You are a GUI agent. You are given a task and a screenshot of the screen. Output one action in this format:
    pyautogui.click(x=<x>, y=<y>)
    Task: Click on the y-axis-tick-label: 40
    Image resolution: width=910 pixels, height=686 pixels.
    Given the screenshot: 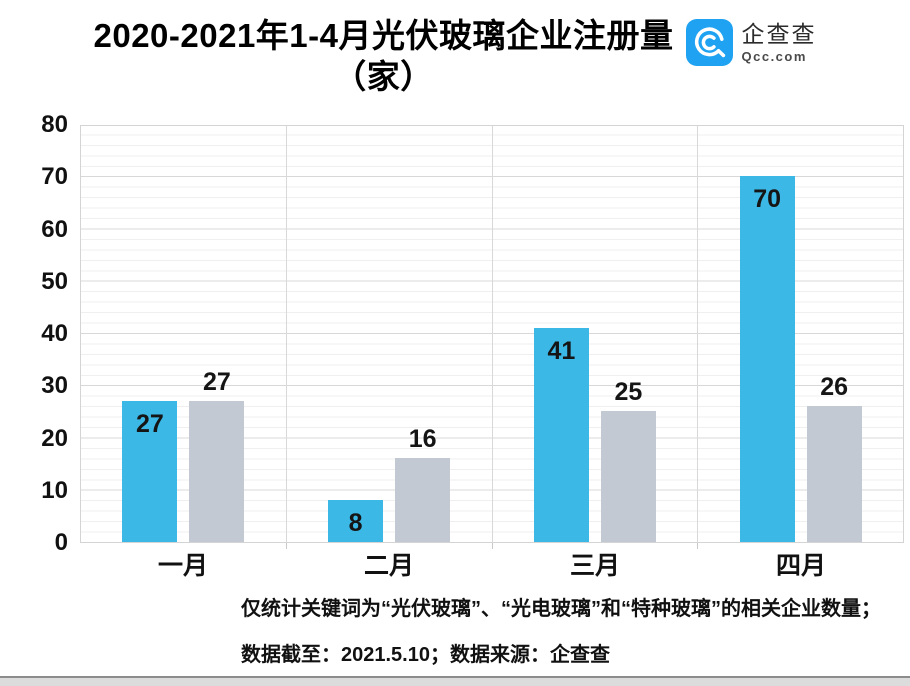 What is the action you would take?
    pyautogui.click(x=54, y=333)
    